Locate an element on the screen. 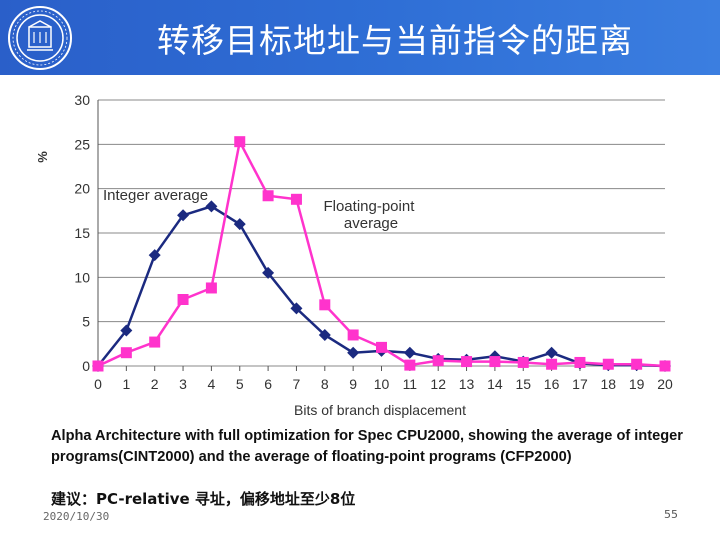  y-tick-label: 20 is located at coordinates (82, 189).